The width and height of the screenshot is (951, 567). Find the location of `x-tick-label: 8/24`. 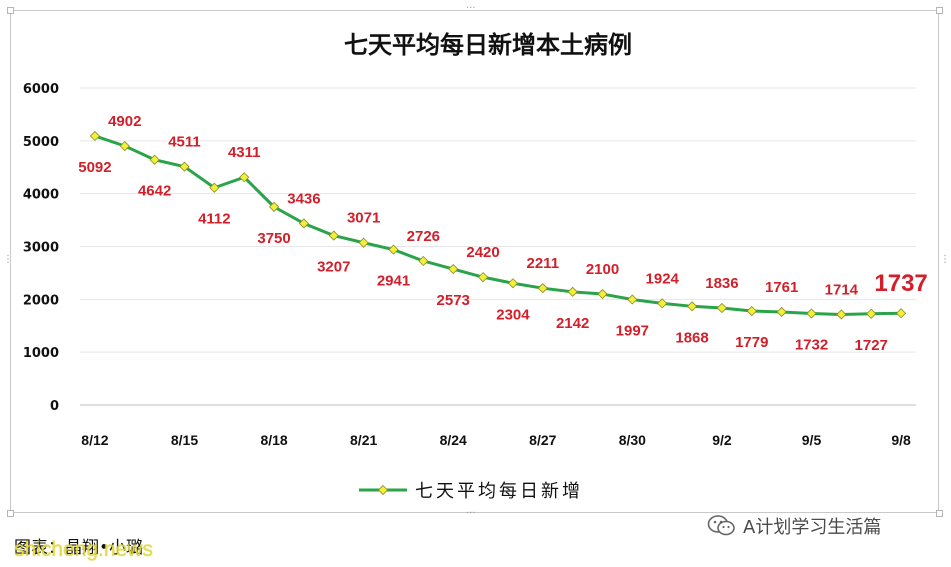

x-tick-label: 8/24 is located at coordinates (453, 440).